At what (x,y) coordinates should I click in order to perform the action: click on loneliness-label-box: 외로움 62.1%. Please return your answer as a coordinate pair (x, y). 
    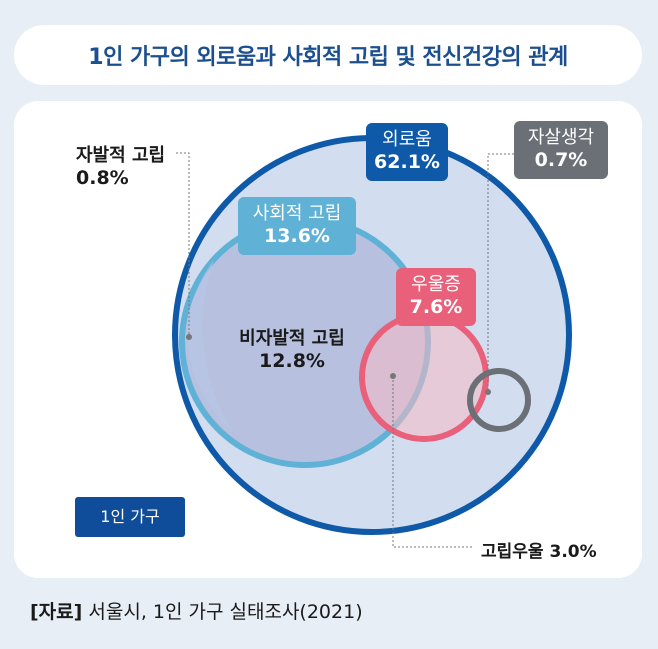
    Looking at the image, I should click on (407, 152).